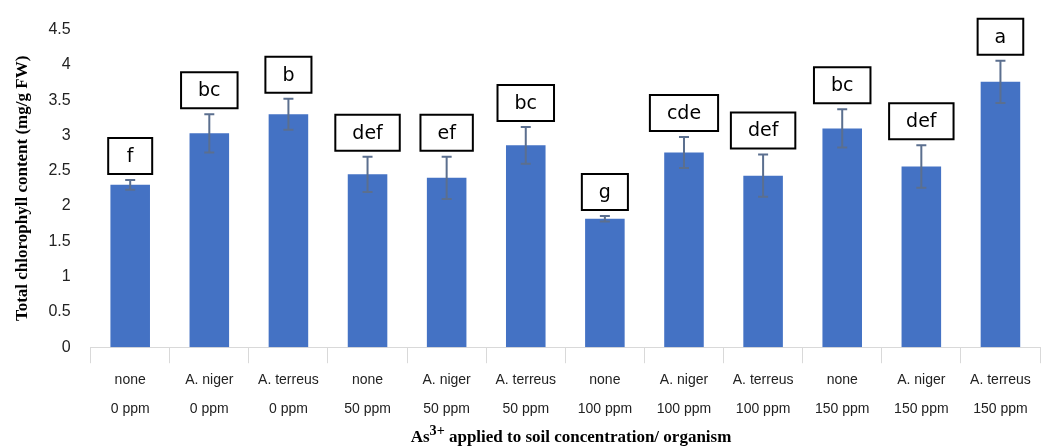 Image resolution: width=1052 pixels, height=448 pixels. I want to click on data-label: f, so click(130, 154).